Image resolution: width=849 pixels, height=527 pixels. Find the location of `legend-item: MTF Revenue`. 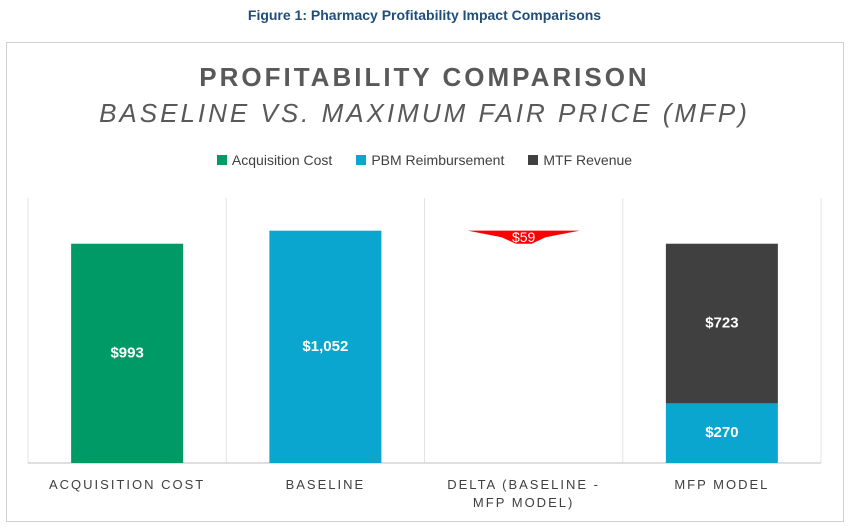

legend-item: MTF Revenue is located at coordinates (580, 160).